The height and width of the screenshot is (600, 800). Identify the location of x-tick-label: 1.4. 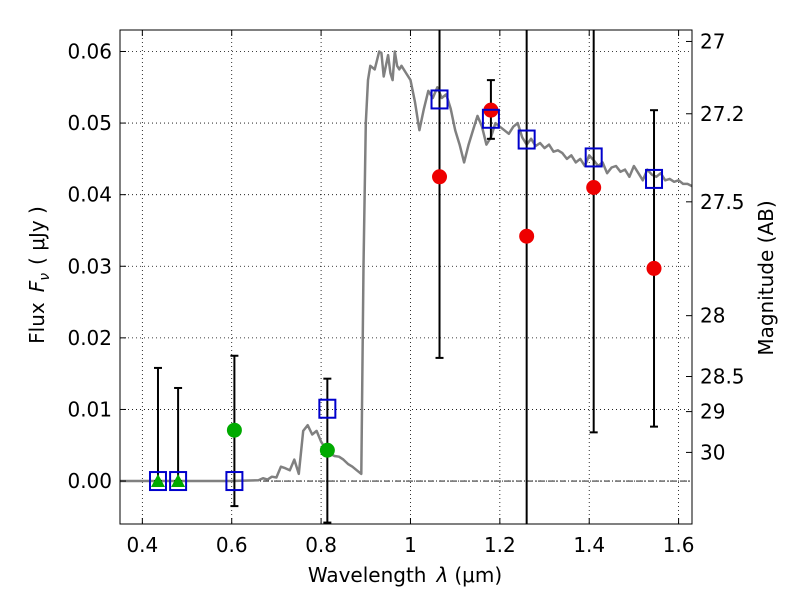
(589, 545).